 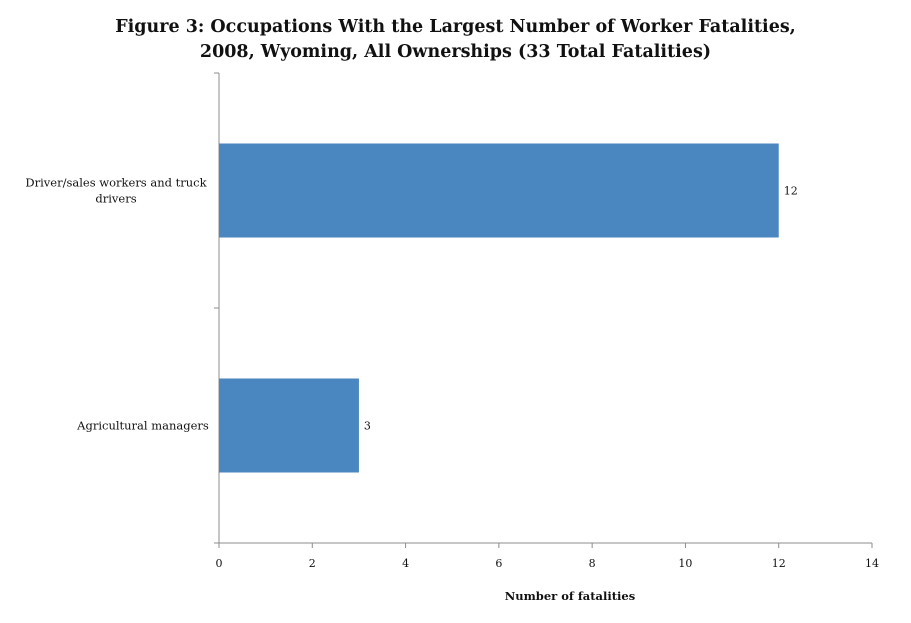 I want to click on x-tick-label: 8, so click(x=592, y=563).